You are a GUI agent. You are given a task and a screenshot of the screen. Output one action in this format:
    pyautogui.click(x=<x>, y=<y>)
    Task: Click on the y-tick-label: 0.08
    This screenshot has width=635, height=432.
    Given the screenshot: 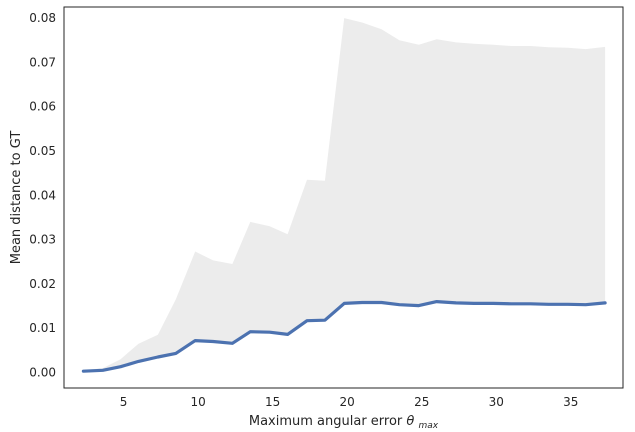 What is the action you would take?
    pyautogui.click(x=42, y=18)
    